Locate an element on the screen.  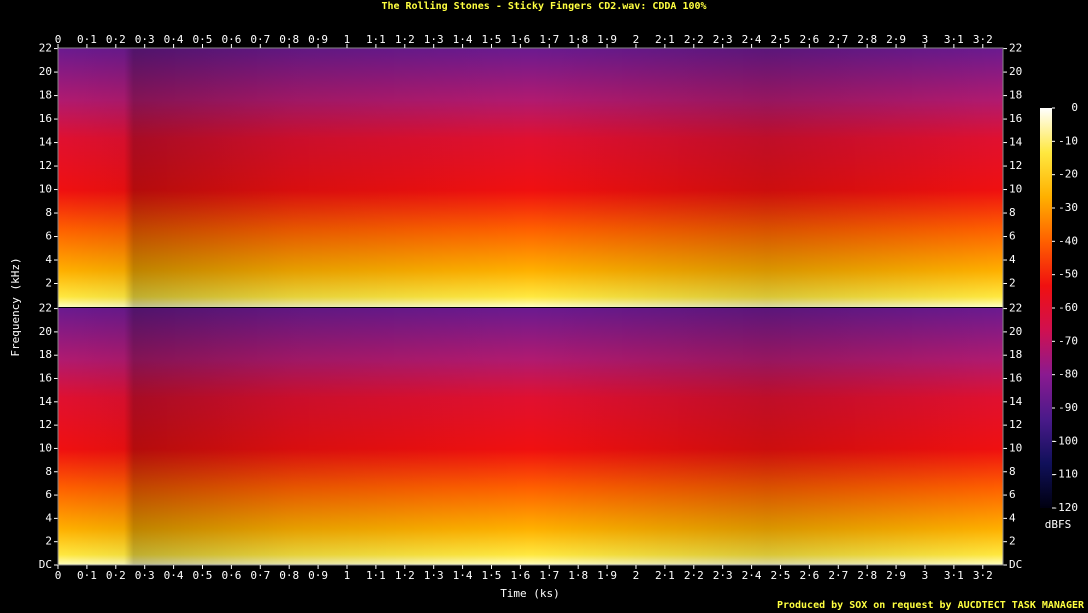
colorbar-tick-label: -10 is located at coordinates (1068, 140).